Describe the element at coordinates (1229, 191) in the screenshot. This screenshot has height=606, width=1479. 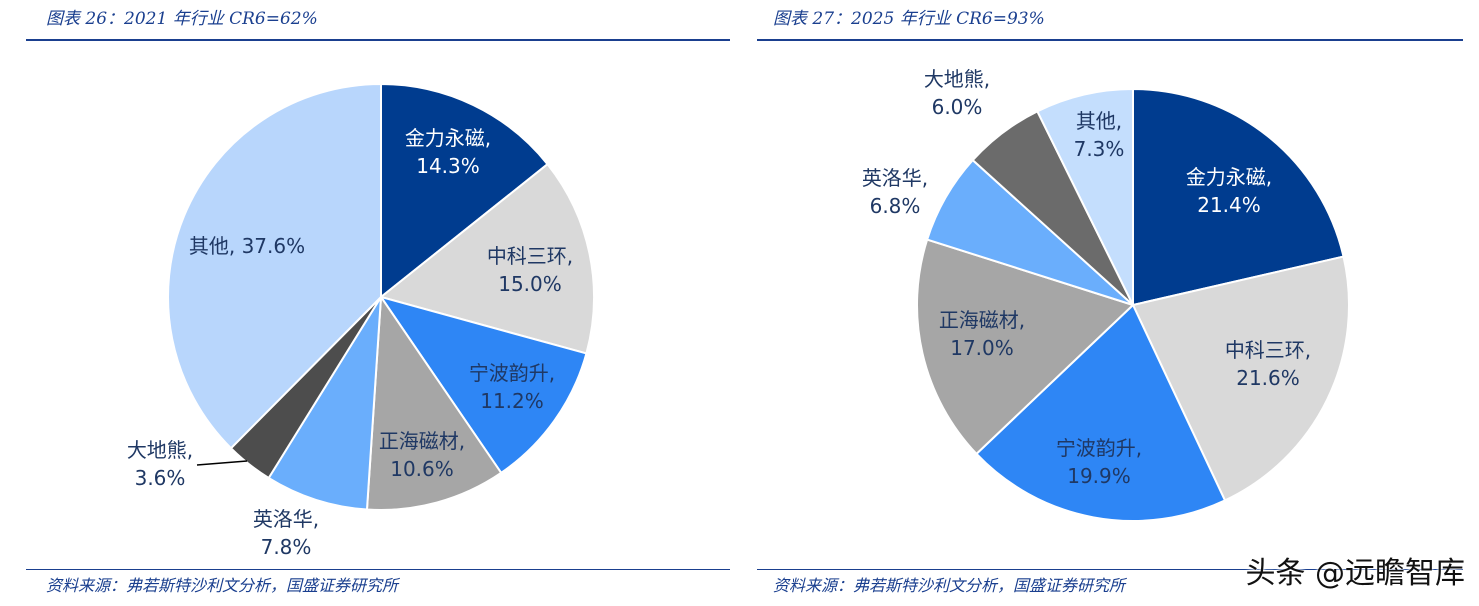
I see `pie1-label-jinli: 金力永磁, 21.4%` at that location.